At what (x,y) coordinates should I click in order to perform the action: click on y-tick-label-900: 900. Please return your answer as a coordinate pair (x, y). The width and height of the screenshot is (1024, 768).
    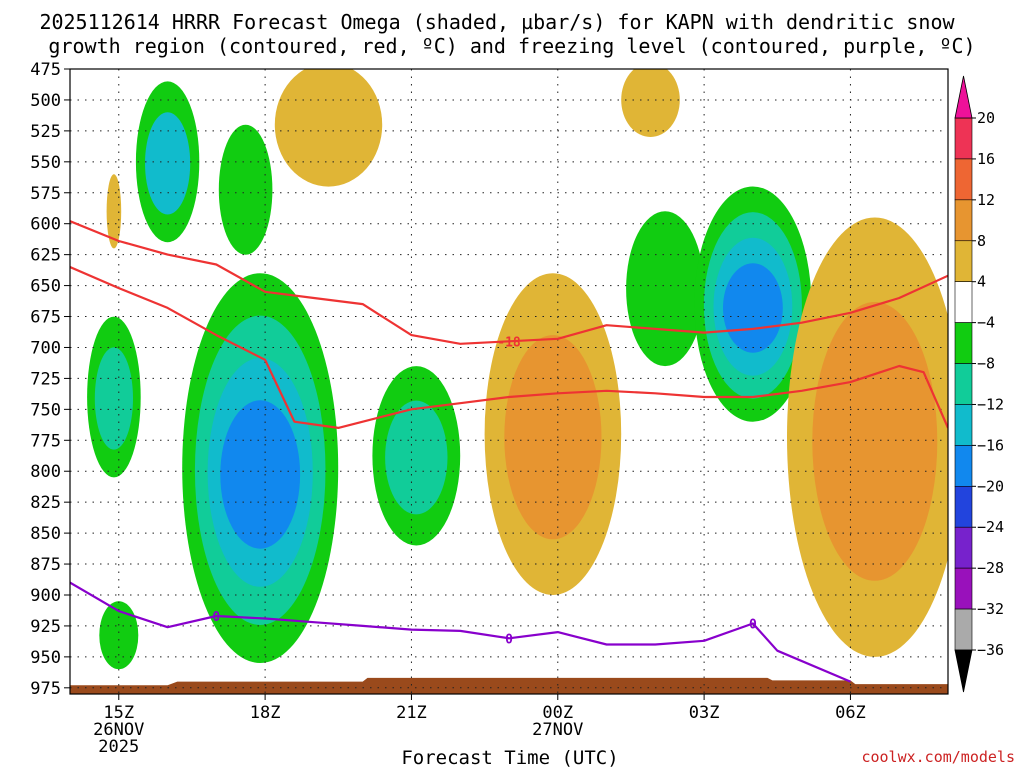
    Looking at the image, I should click on (45, 596).